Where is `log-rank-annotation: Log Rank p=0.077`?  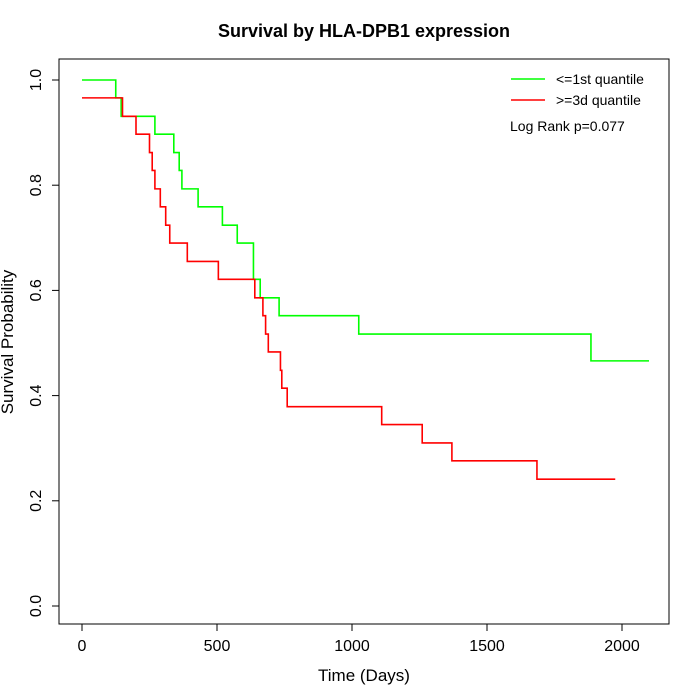
log-rank-annotation: Log Rank p=0.077 is located at coordinates (567, 126).